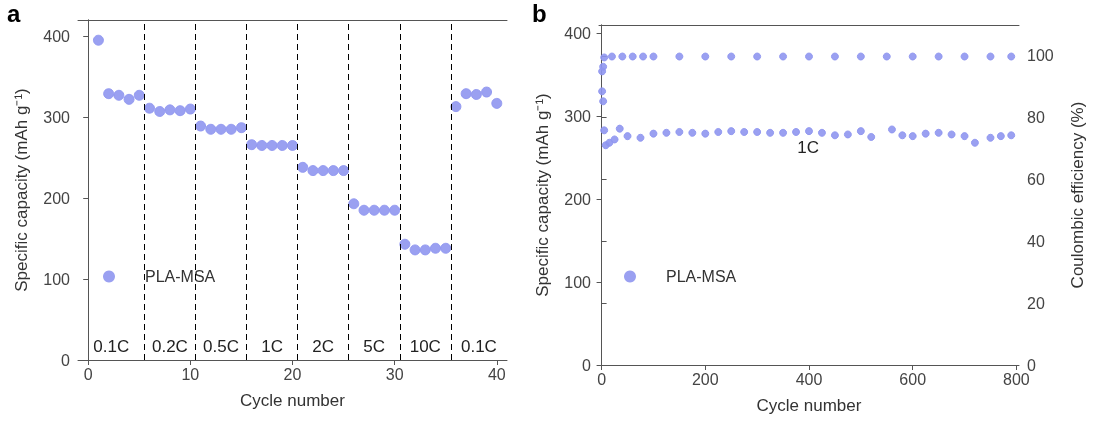 The image size is (1094, 425). What do you see at coordinates (578, 282) in the screenshot?
I see `y-tick-label: 100` at bounding box center [578, 282].